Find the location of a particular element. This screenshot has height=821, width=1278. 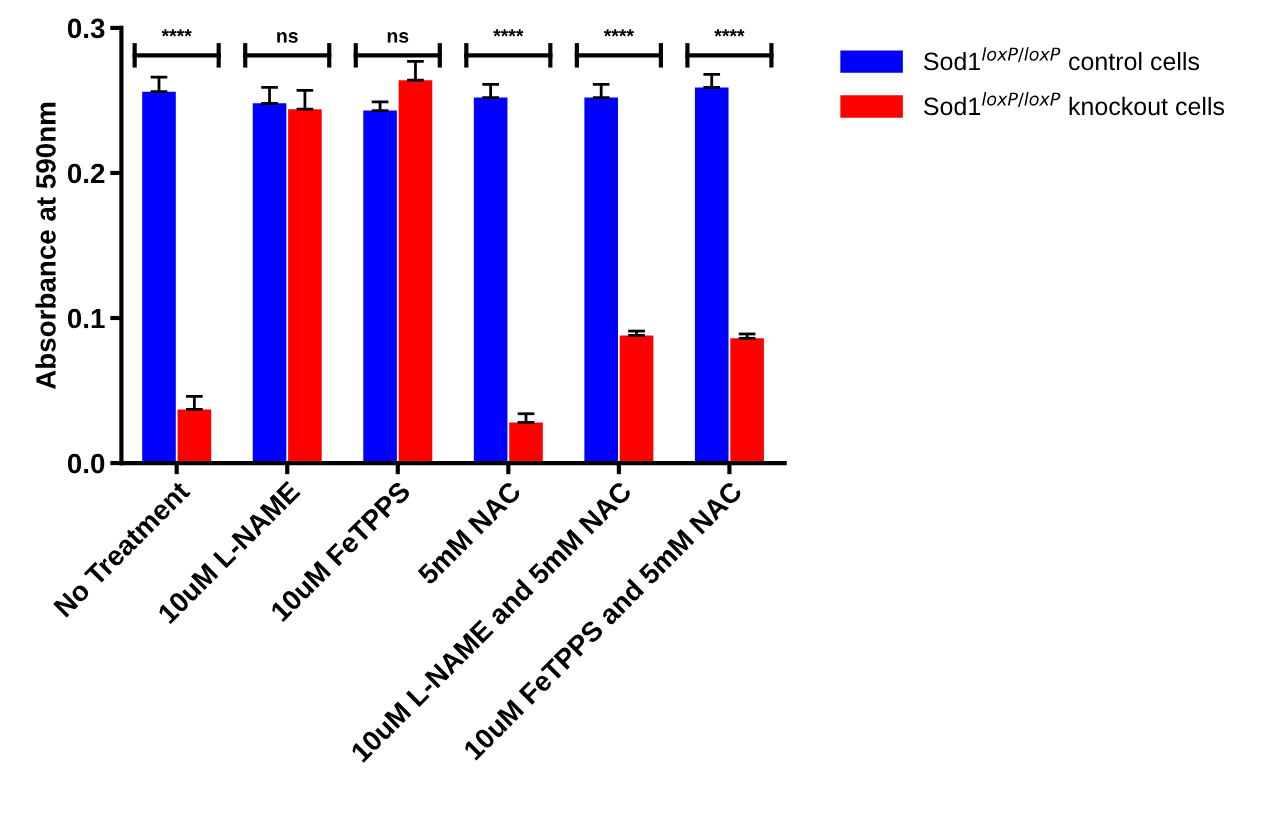

legend-label: Sod1$^{loxP/loxP}$ control cells is located at coordinates (1061, 59).